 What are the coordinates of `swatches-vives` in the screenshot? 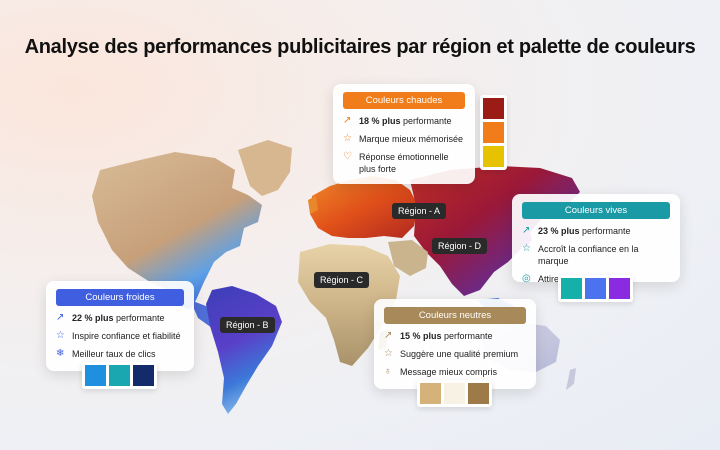 It's located at (595, 288).